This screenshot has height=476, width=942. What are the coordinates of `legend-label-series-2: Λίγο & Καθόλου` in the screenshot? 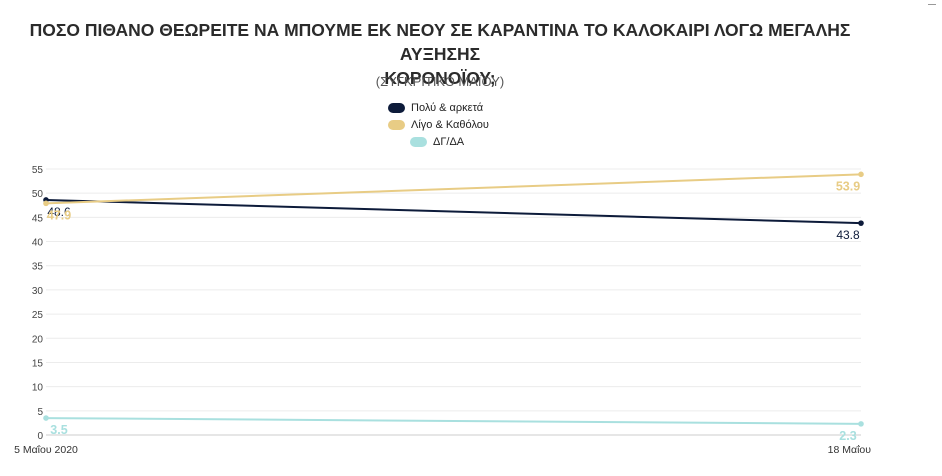 It's located at (450, 125).